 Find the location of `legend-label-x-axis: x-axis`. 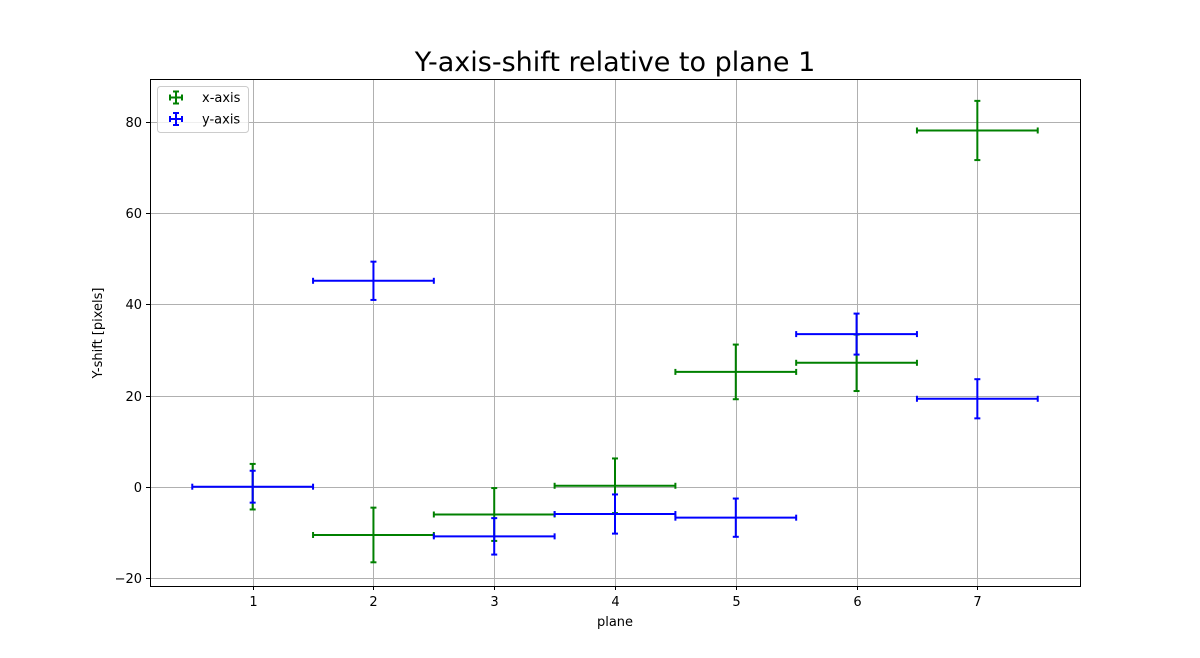

legend-label-x-axis: x-axis is located at coordinates (221, 98).